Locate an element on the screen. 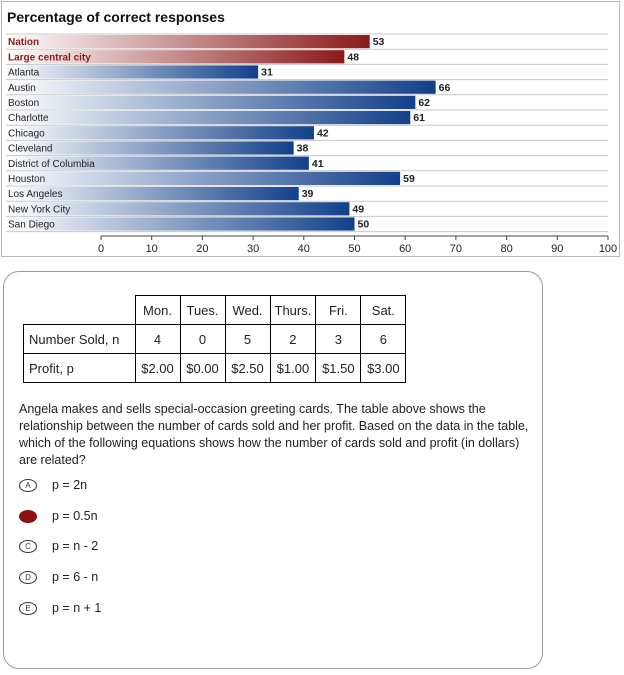 This screenshot has height=675, width=624. option-b: B p = 0.5n is located at coordinates (58, 516).